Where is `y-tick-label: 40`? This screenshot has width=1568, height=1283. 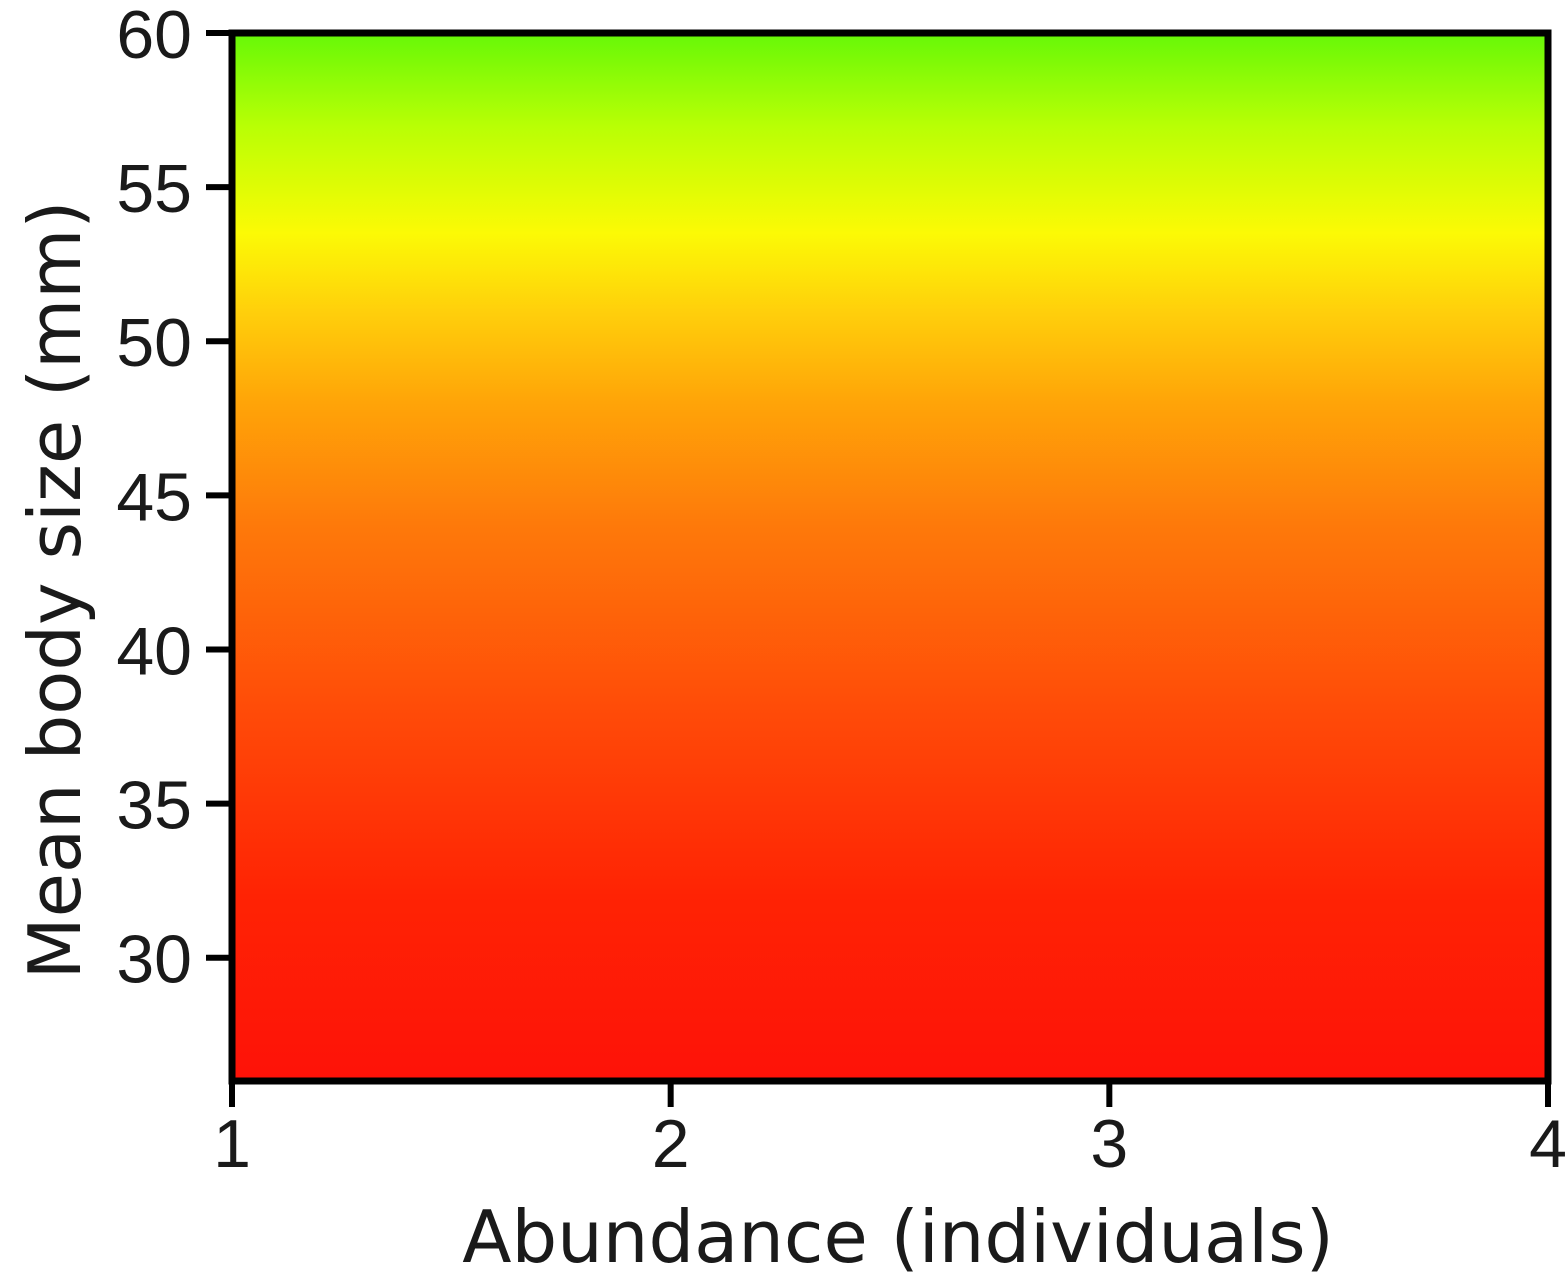 y-tick-label: 40 is located at coordinates (154, 651).